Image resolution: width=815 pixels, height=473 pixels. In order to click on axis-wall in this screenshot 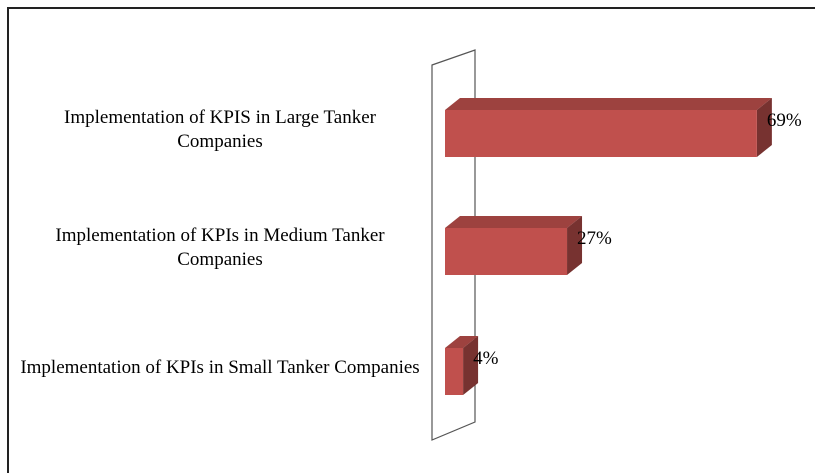, I will do `click(453, 245)`.